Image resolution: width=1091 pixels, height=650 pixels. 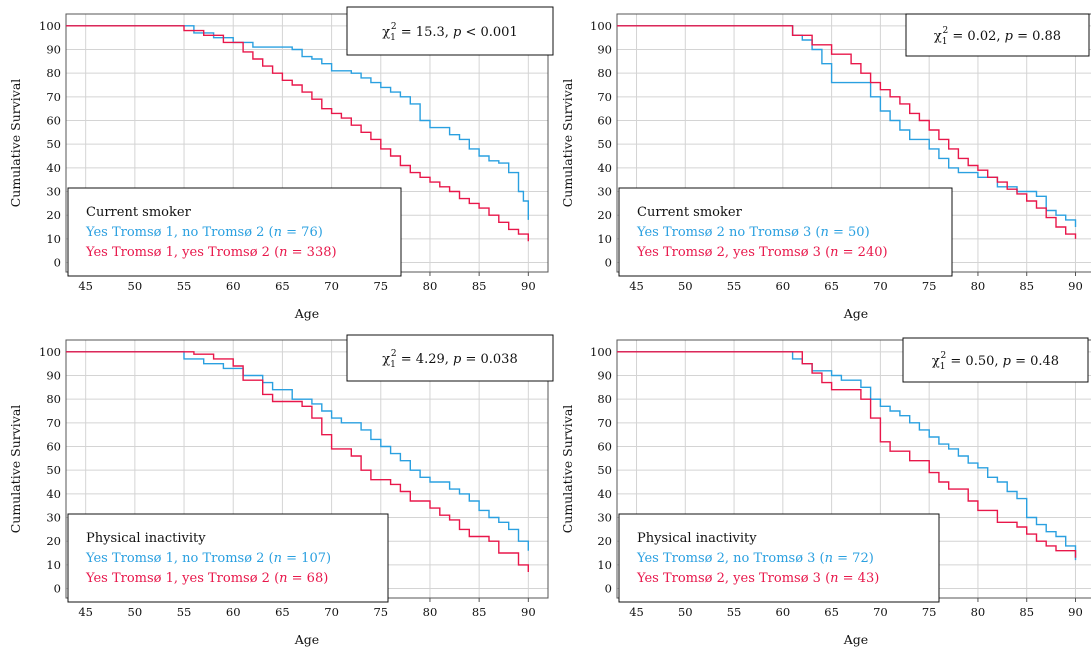 What do you see at coordinates (489, 32) in the screenshot?
I see `stat-p-value: < 0.001` at bounding box center [489, 32].